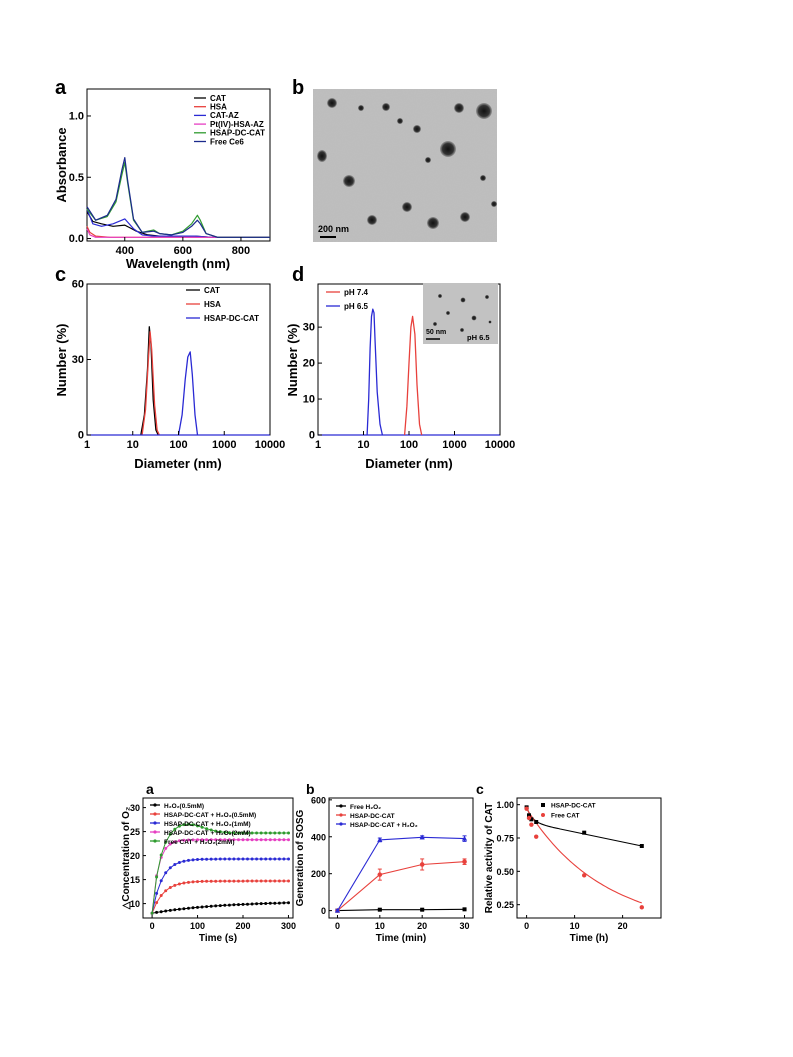 The width and height of the screenshot is (793, 1057). I want to click on y-tick-label: 20, so click(135, 856).